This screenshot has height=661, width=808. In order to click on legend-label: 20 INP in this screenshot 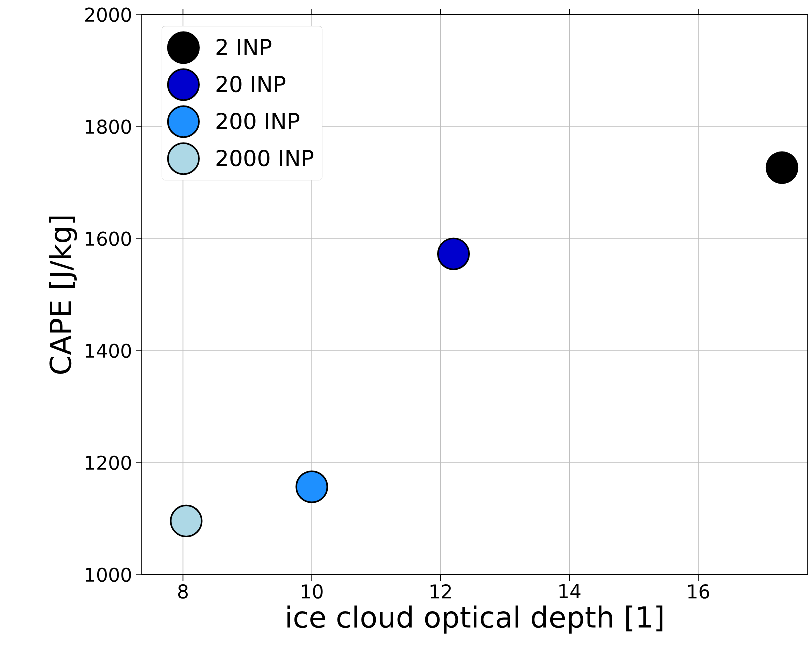, I will do `click(251, 84)`.